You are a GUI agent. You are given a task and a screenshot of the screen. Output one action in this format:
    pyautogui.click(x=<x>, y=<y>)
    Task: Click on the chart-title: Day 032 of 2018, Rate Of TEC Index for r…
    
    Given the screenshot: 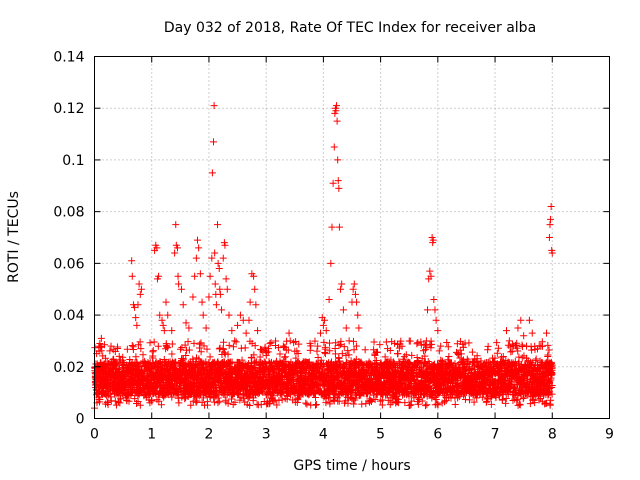 What is the action you would take?
    pyautogui.click(x=350, y=28)
    